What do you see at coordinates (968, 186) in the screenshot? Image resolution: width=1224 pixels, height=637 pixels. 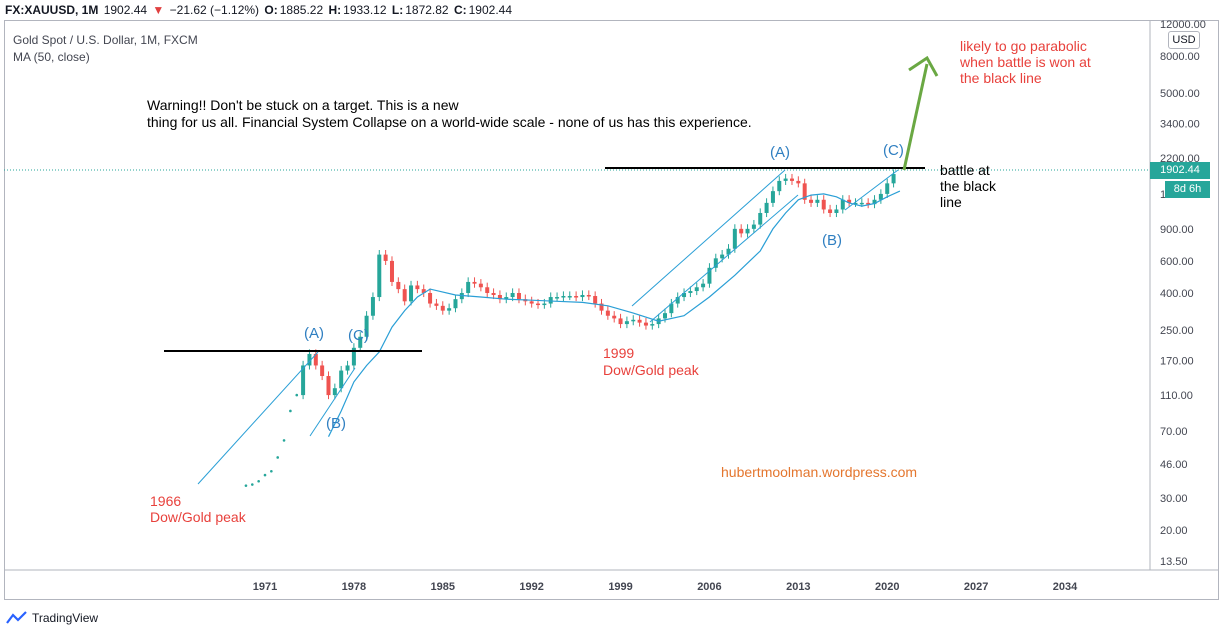 I see `battle-note-line-2: the black` at bounding box center [968, 186].